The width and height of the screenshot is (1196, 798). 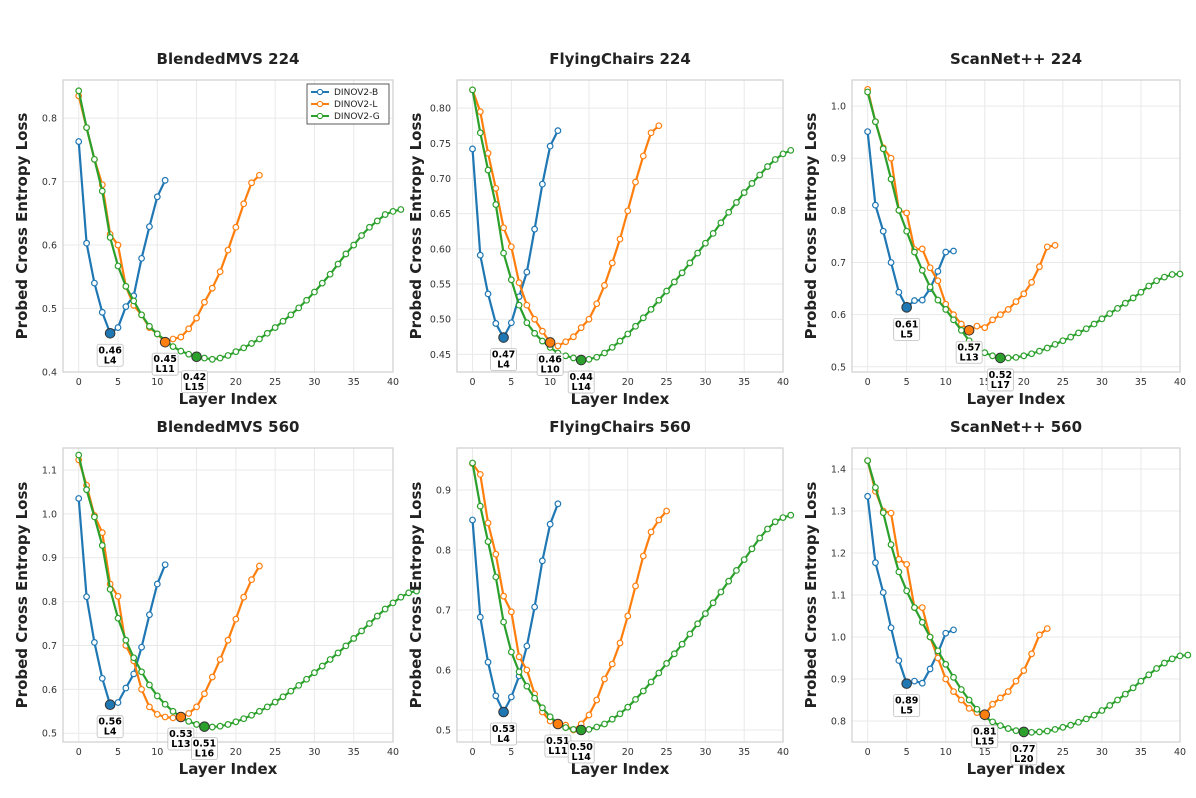 I want to click on minimum-layer-label: L15, so click(x=194, y=387).